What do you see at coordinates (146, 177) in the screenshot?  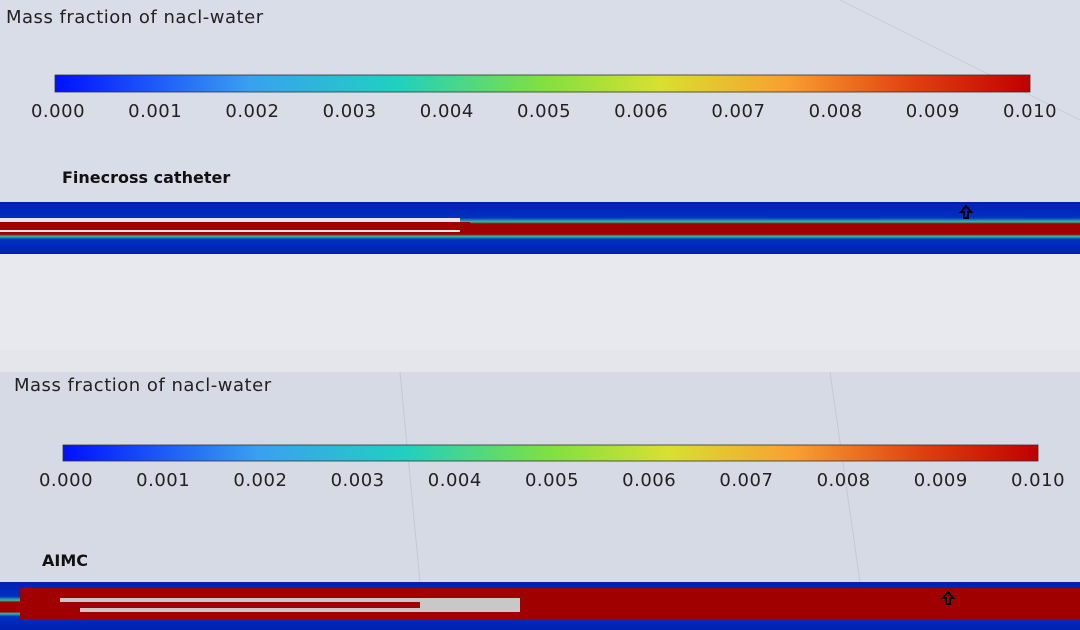 I see `panel-label: Finecross catheter` at bounding box center [146, 177].